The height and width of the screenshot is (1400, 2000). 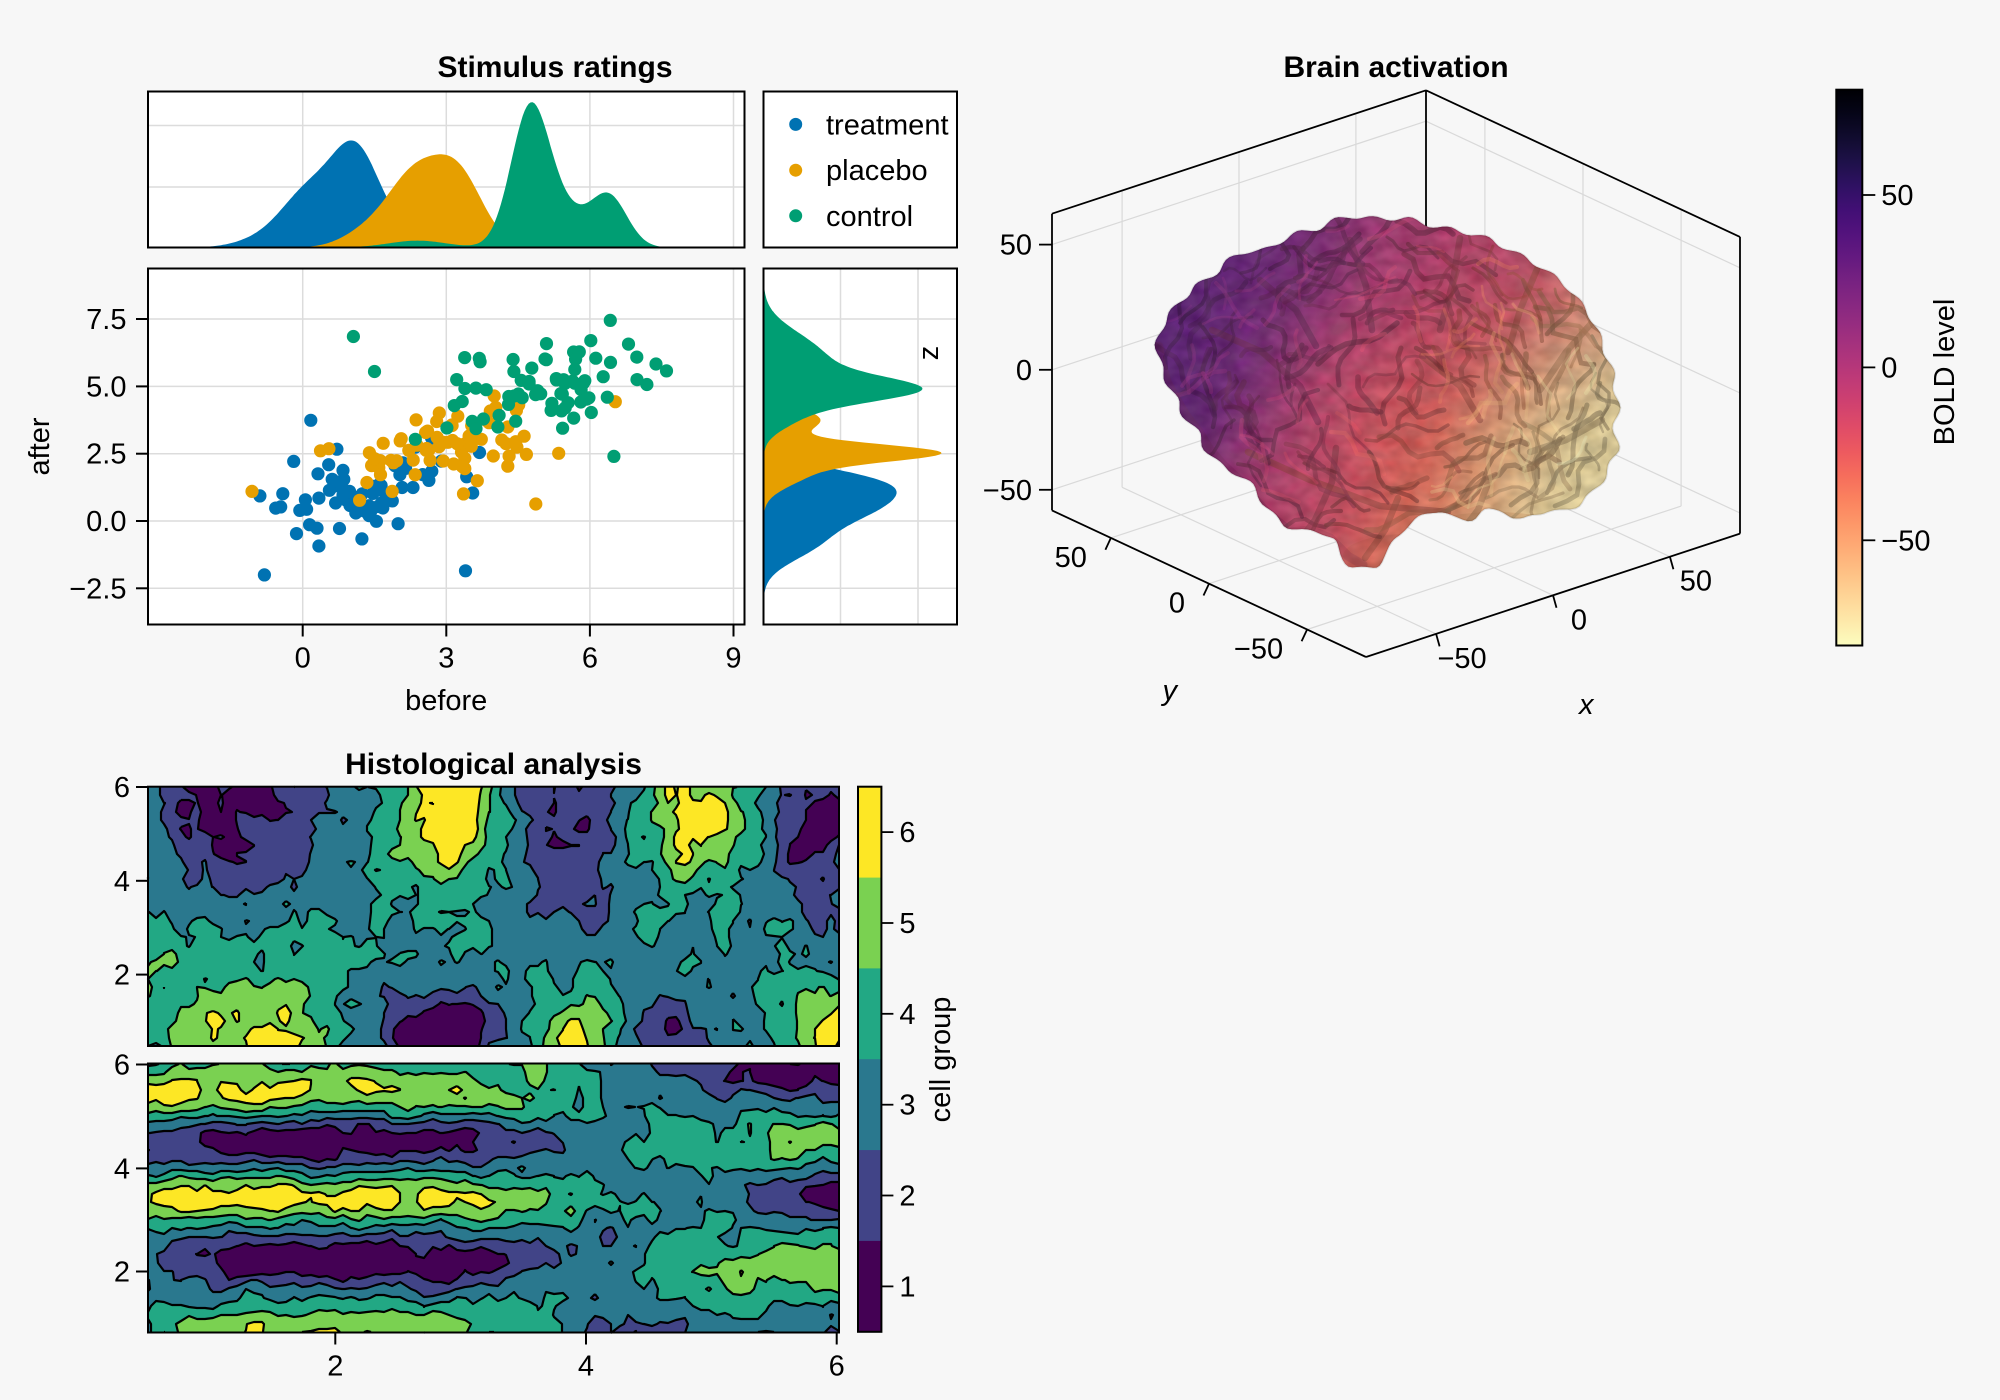 I want to click on svg-text: Histological analysis, so click(x=493, y=764).